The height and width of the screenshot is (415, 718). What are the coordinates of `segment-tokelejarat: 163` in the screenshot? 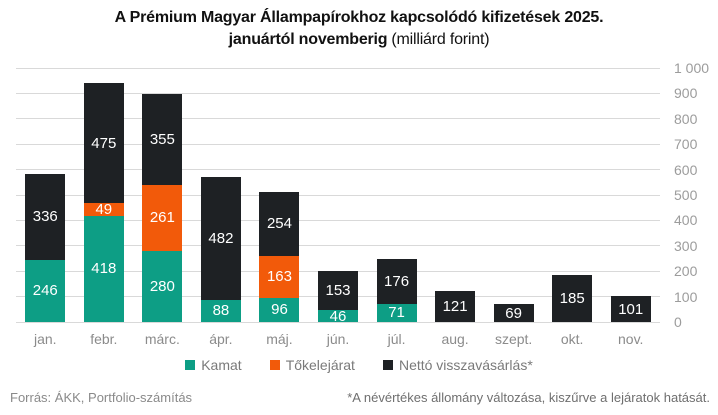 It's located at (279, 277).